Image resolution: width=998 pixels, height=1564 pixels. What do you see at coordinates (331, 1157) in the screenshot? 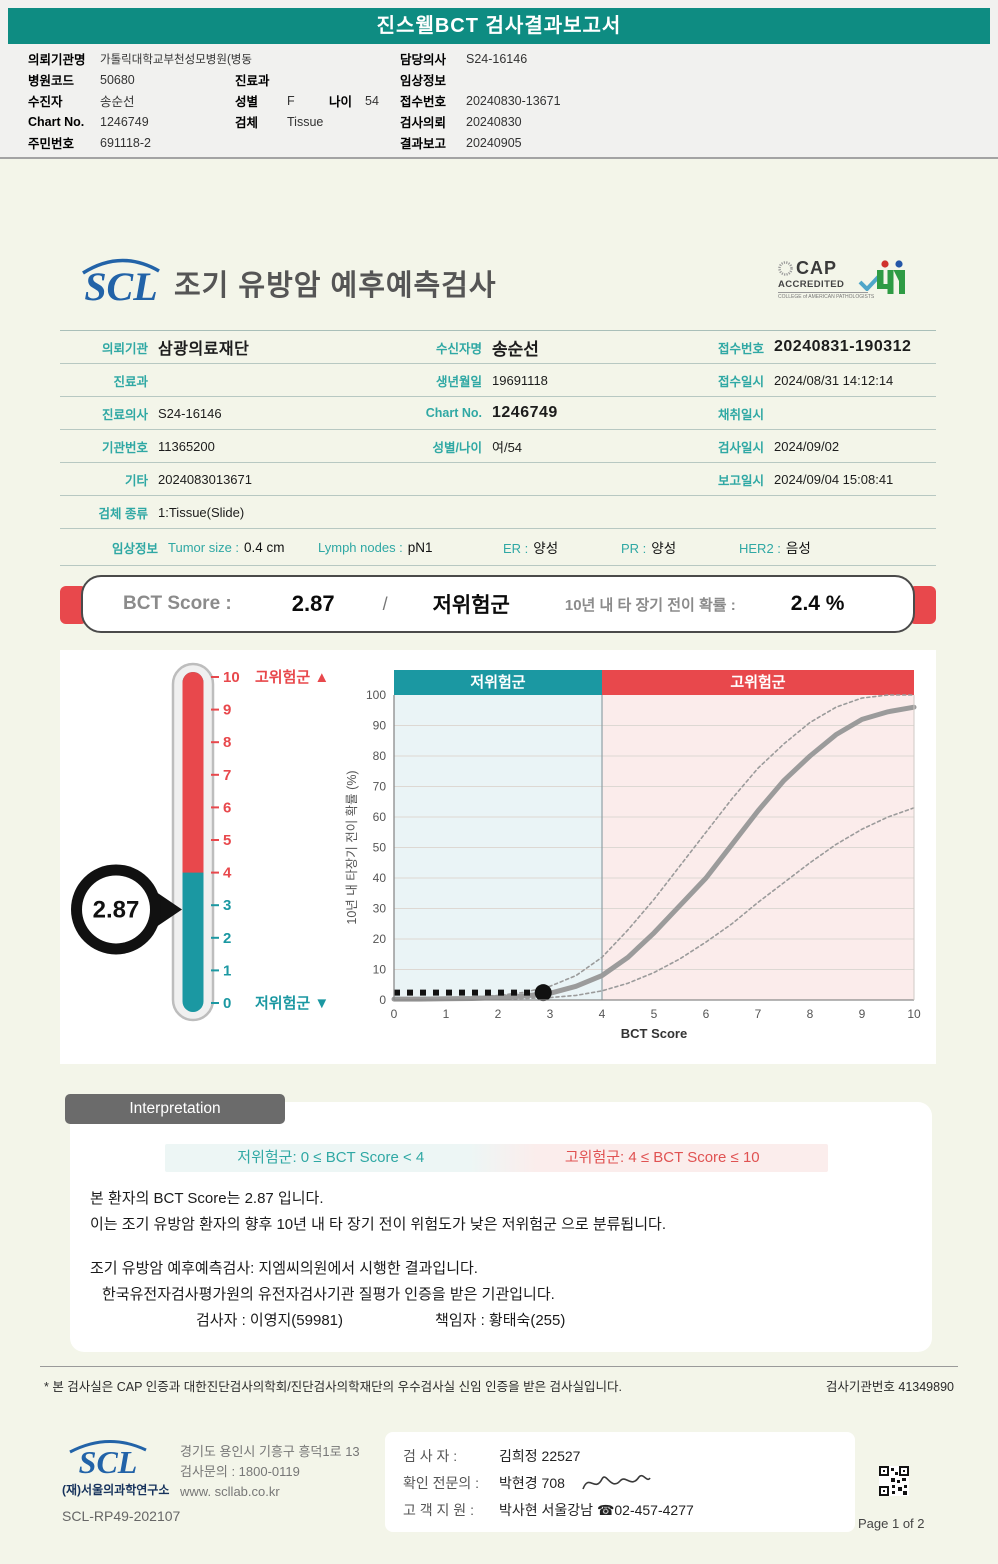
I see `low-risk-rule: 저위험군: 0 ≤ BCT Score < 4` at bounding box center [331, 1157].